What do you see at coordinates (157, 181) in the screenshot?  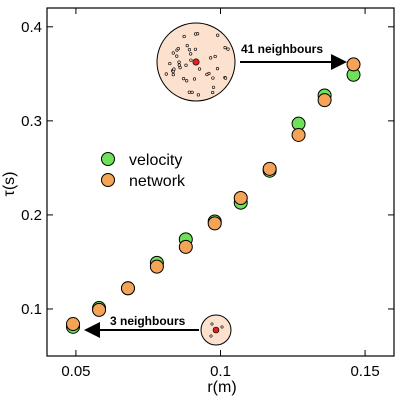 I see `legend-label-network: network` at bounding box center [157, 181].